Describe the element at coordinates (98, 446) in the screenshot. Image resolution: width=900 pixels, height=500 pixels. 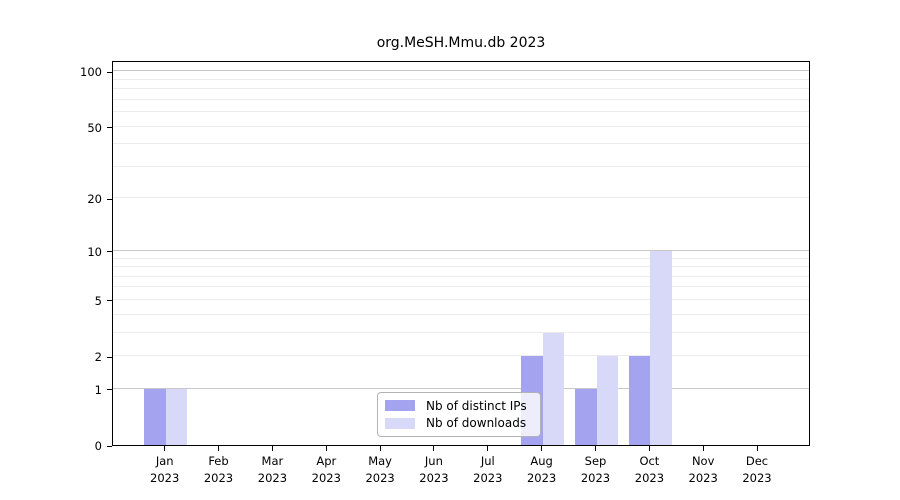
I see `y-axis-label: 0` at that location.